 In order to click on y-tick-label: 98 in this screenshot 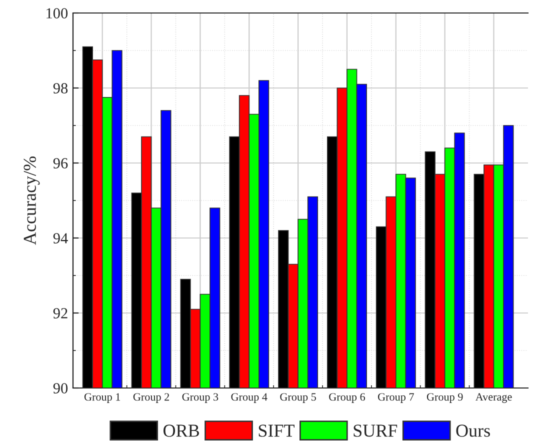, I will do `click(60, 88)`.